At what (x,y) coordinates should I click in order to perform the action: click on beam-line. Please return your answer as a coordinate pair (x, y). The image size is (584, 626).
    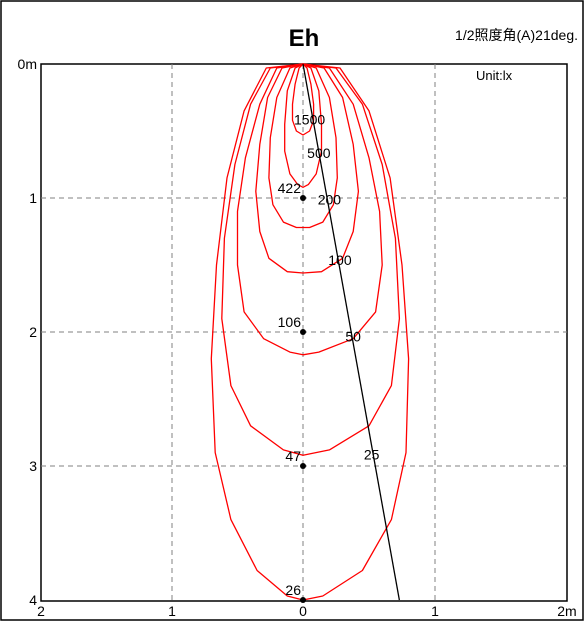
    Looking at the image, I should click on (351, 332).